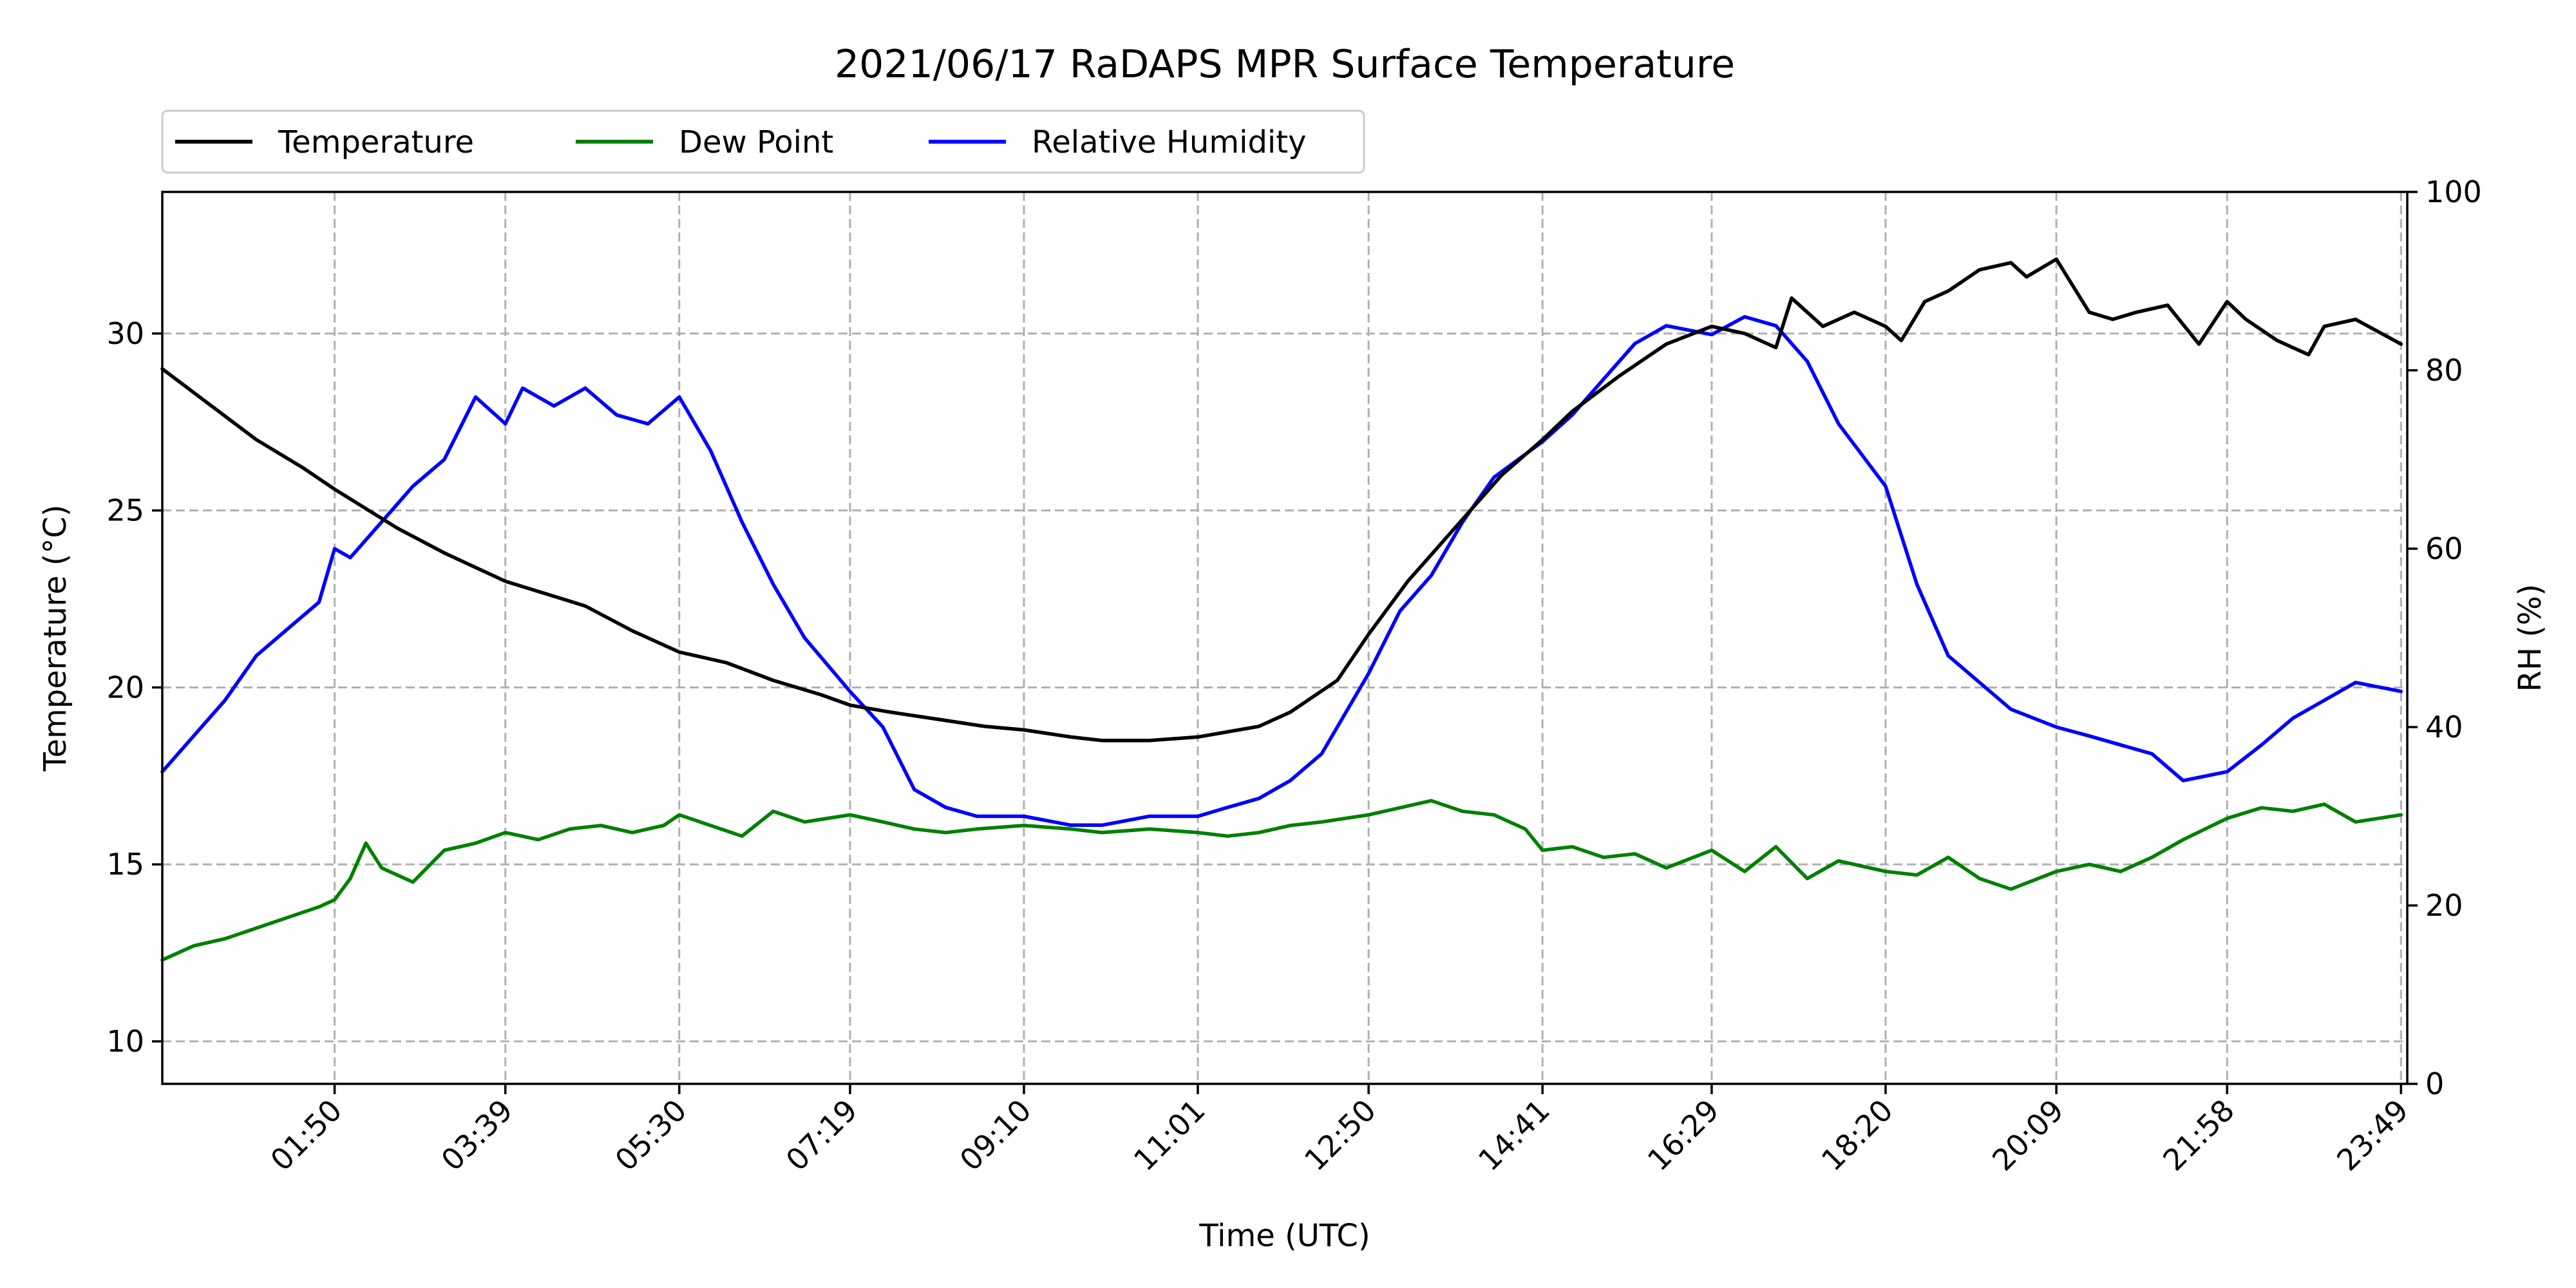 Image resolution: width=2576 pixels, height=1288 pixels. Describe the element at coordinates (1684, 1135) in the screenshot. I see `x-tick-label: 16:29` at that location.